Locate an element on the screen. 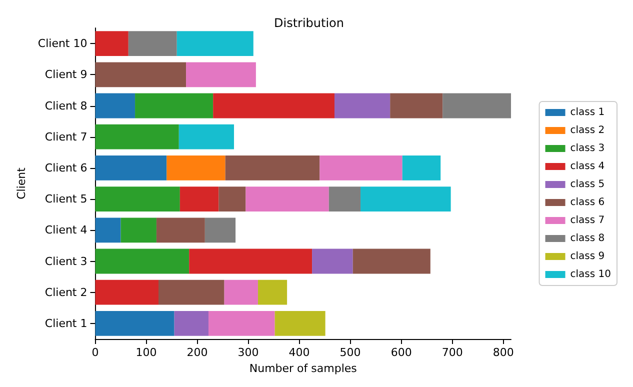  x-tick-label: 400 is located at coordinates (299, 352).